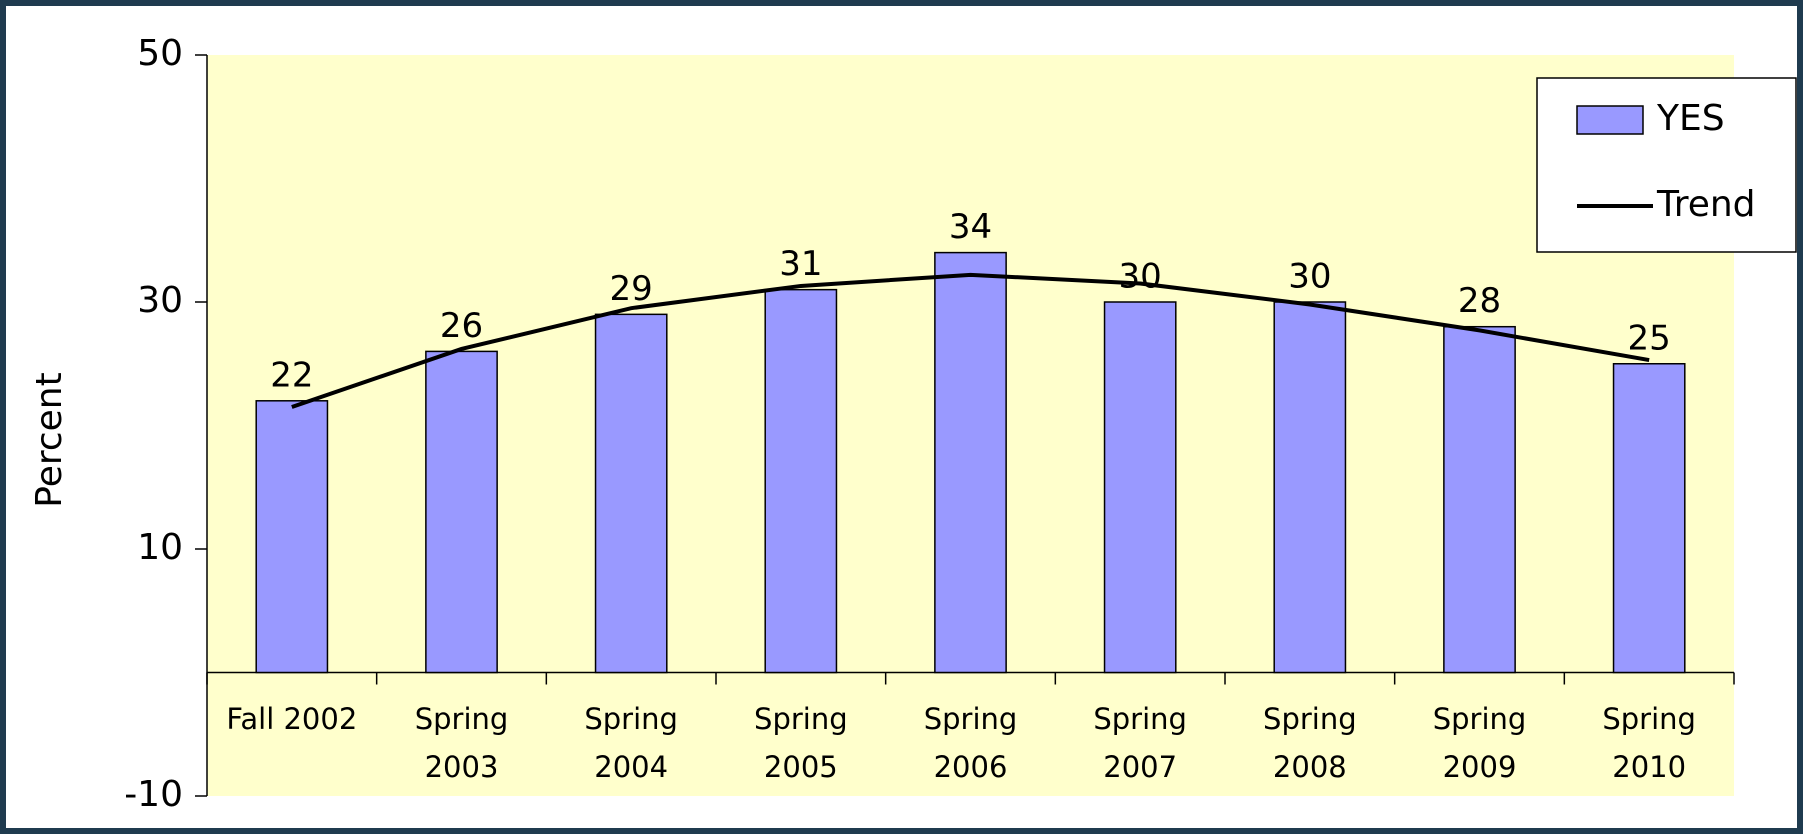 The width and height of the screenshot is (1803, 834). Describe the element at coordinates (631, 742) in the screenshot. I see `x-tick-label: Spring 2004` at that location.